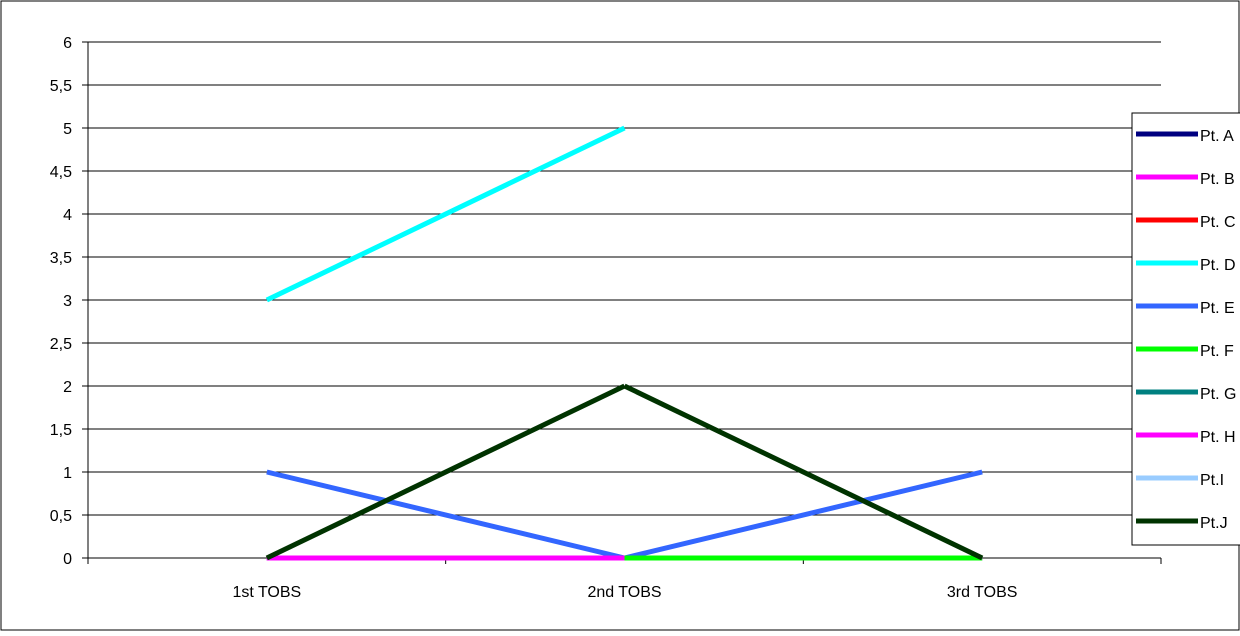 The image size is (1240, 636). Describe the element at coordinates (67, 215) in the screenshot. I see `y-tick-label: 4` at that location.